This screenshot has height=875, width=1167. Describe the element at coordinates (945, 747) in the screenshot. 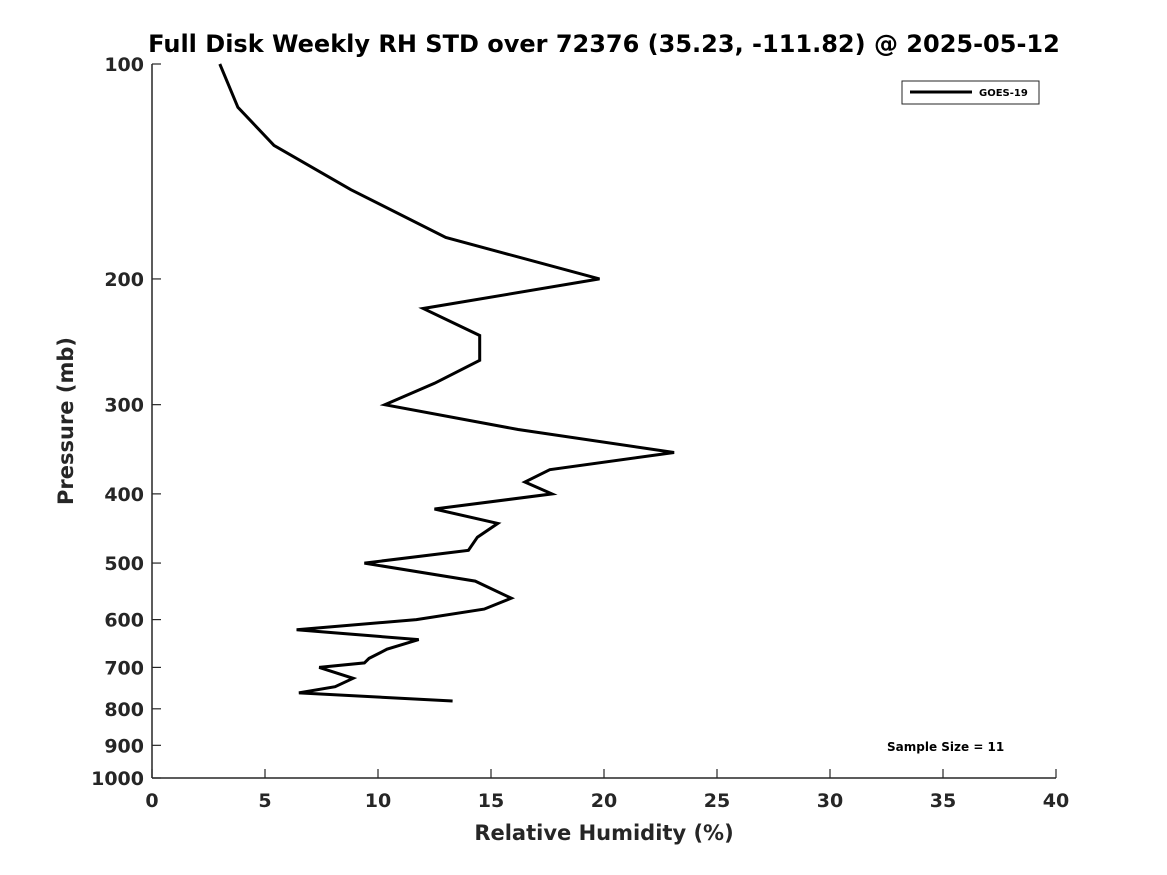

I see `sample-size-annotation: Sample Size = 11` at that location.